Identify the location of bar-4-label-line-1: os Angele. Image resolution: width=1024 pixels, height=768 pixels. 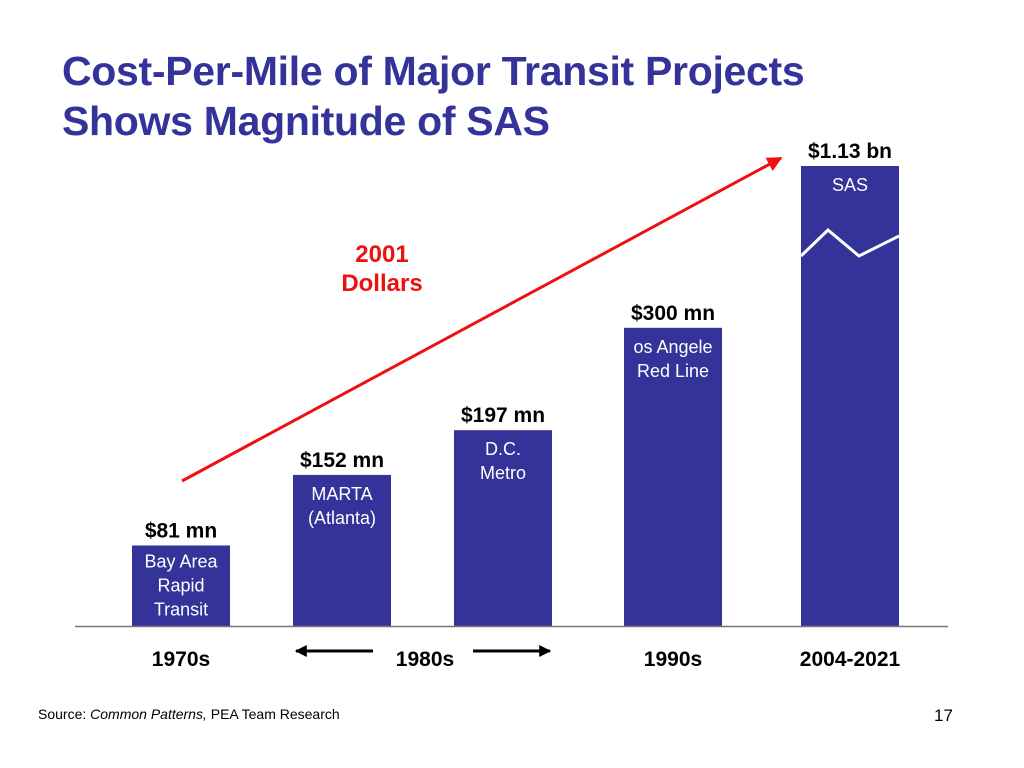
(672, 347).